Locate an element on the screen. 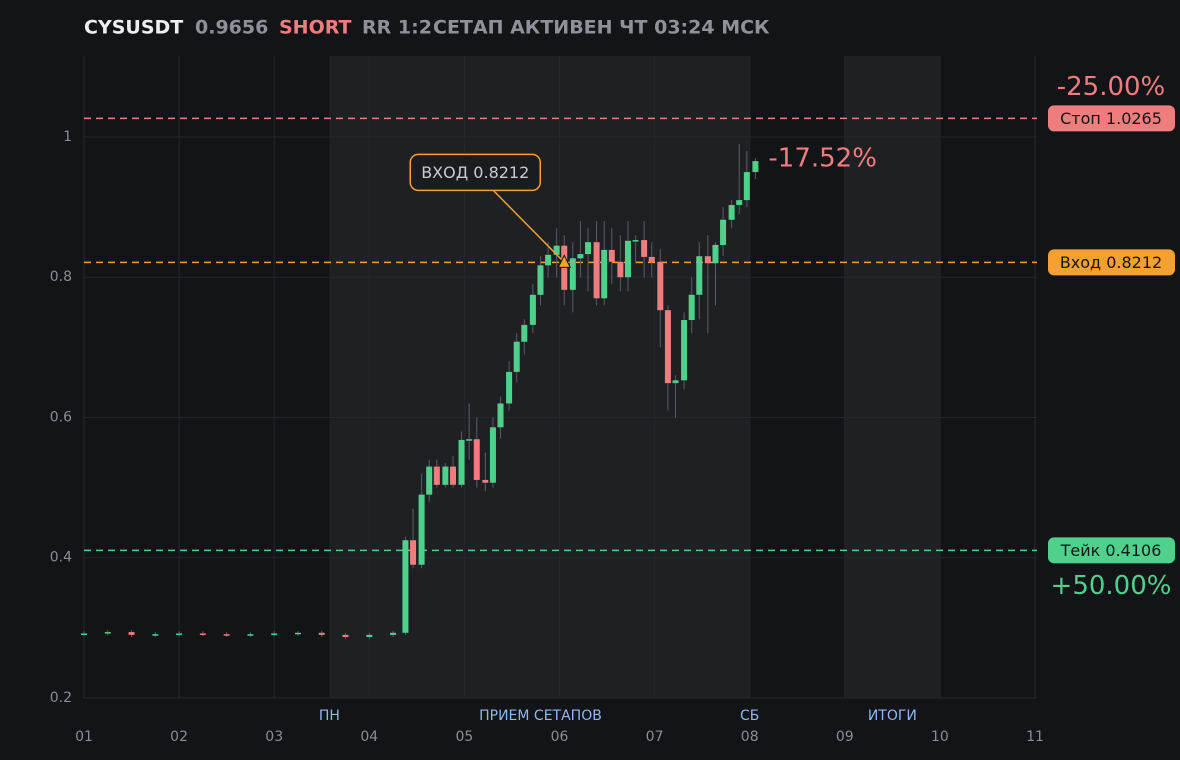 The height and width of the screenshot is (760, 1180). y-tick-label: 0.4 is located at coordinates (61, 558).